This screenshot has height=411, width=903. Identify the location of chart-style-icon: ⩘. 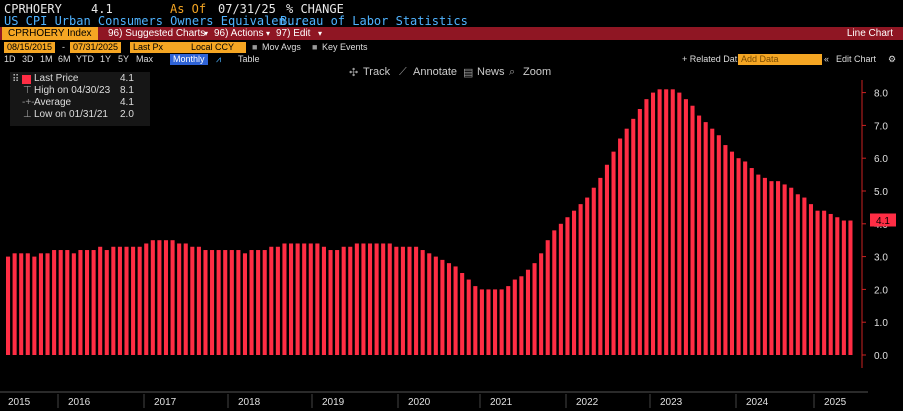
(219, 59).